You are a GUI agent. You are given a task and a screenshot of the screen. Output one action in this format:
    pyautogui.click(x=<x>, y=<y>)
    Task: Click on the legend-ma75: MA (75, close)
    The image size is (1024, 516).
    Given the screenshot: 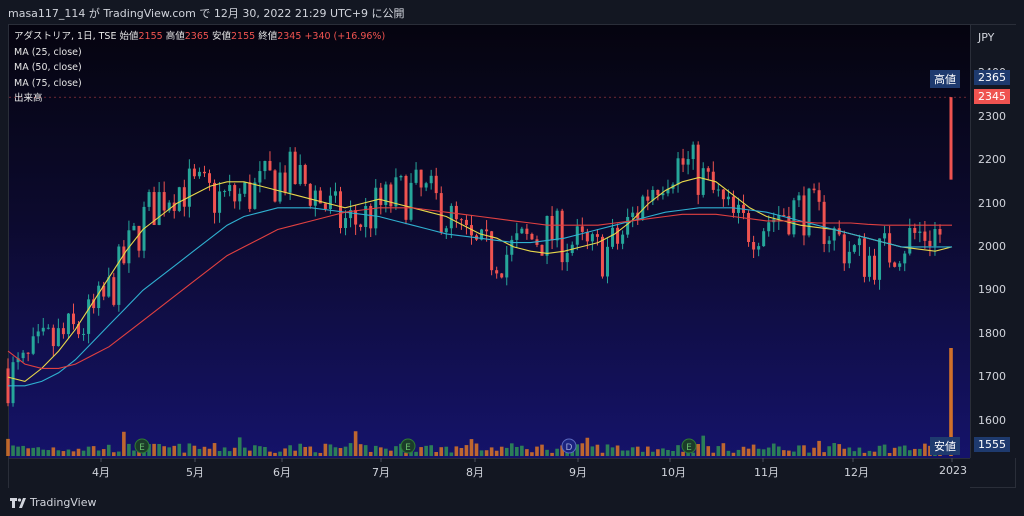 What is the action you would take?
    pyautogui.click(x=48, y=83)
    